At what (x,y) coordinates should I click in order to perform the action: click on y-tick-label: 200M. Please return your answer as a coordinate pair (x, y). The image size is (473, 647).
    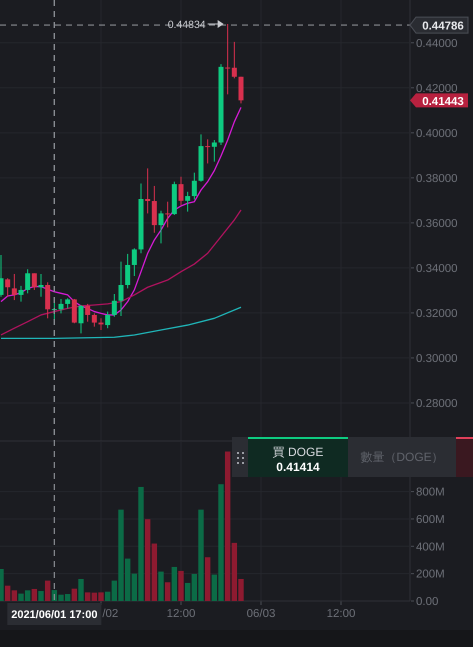
    Looking at the image, I should click on (430, 574).